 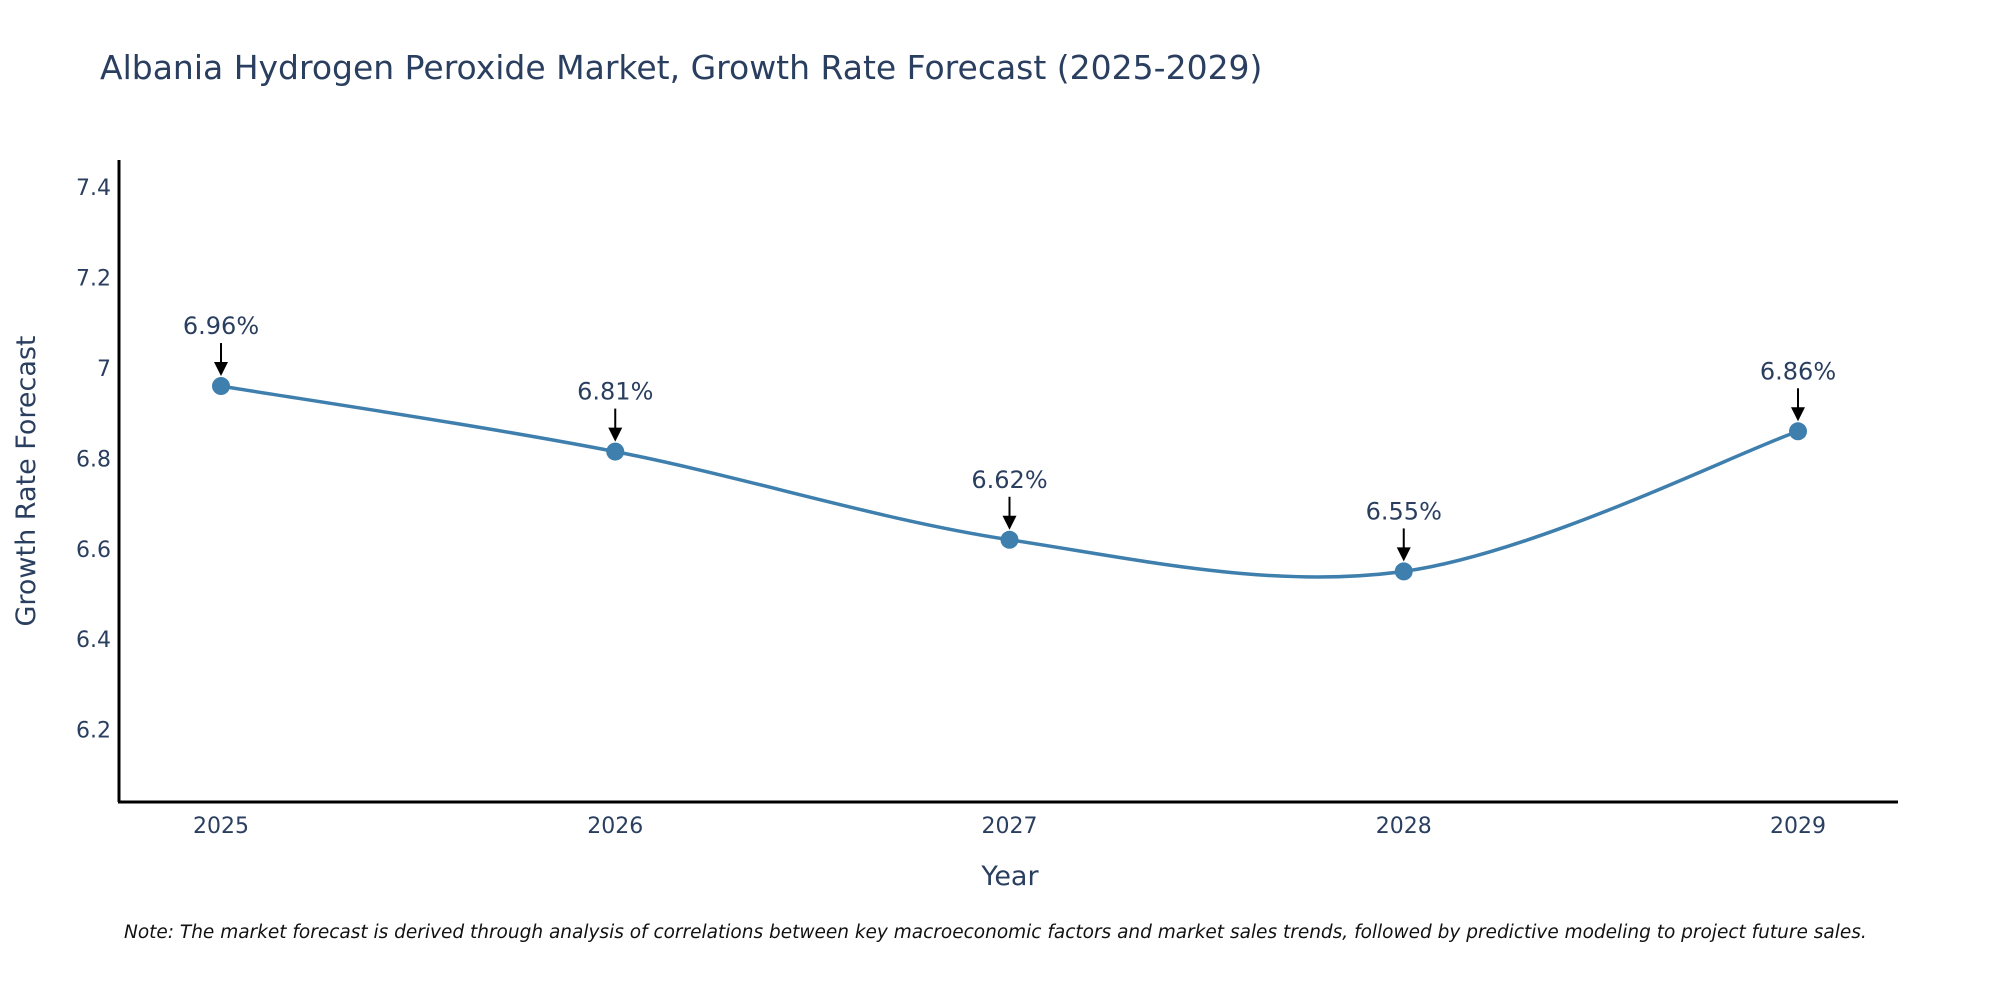 What do you see at coordinates (93, 731) in the screenshot?
I see `y-tick-label: 6.2` at bounding box center [93, 731].